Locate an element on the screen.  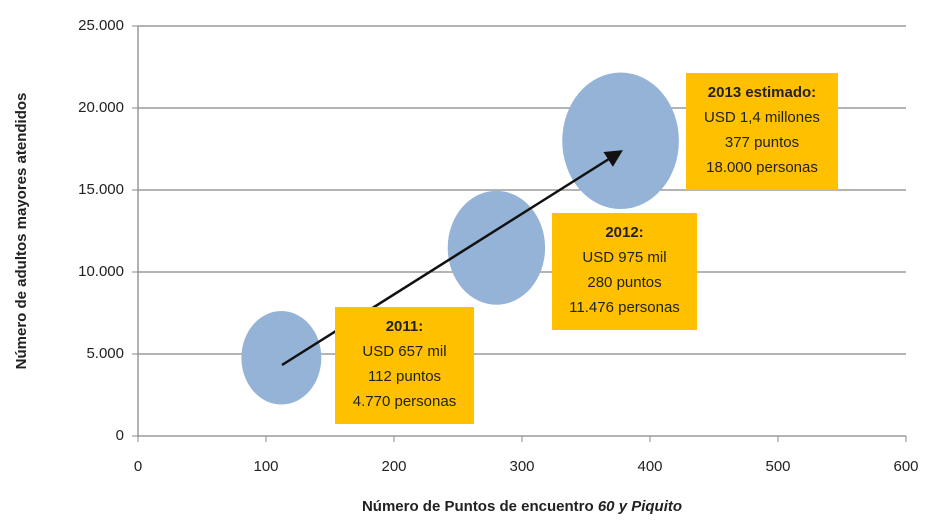
annotation-title: 2012: is located at coordinates (624, 232).